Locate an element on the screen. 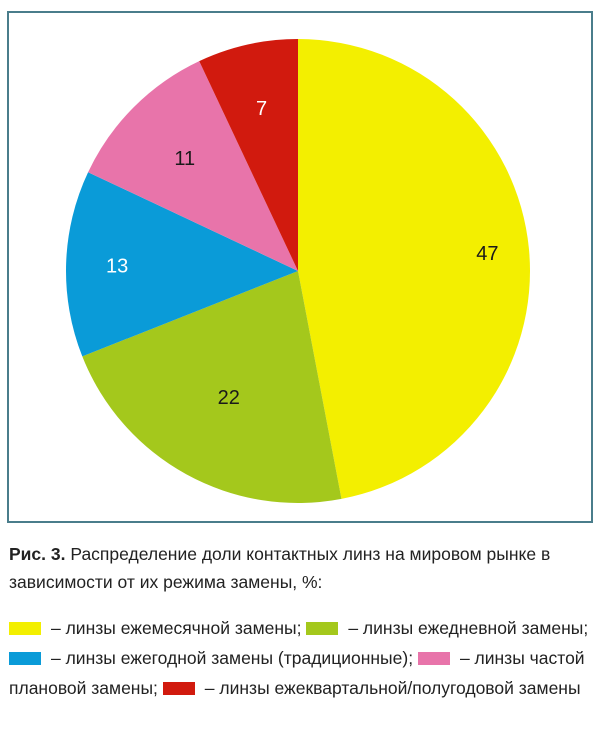 Image resolution: width=600 pixels, height=740 pixels. legend-label: – линзы ежемесячной замены; is located at coordinates (176, 628).